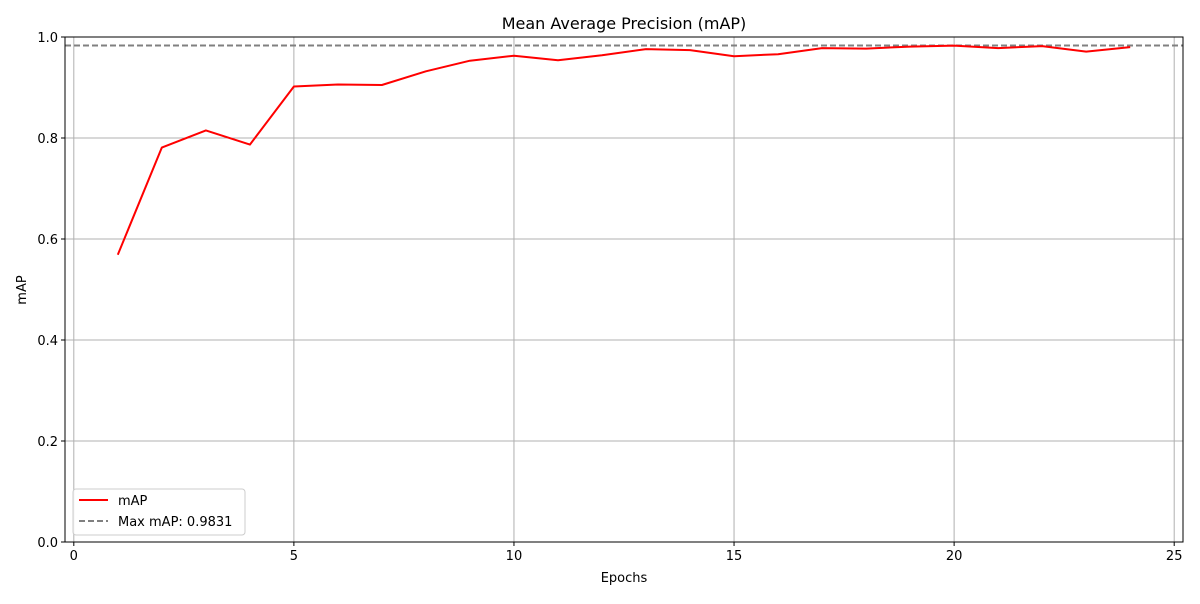 This screenshot has width=1200, height=604. I want to click on y-tick-label: 0.4, so click(47, 341).